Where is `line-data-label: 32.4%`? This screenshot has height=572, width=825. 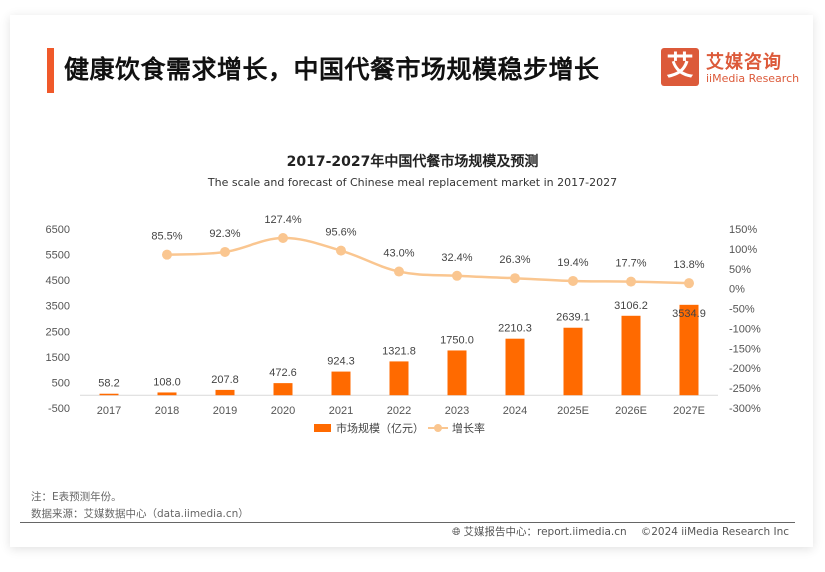
line-data-label: 32.4% is located at coordinates (456, 258).